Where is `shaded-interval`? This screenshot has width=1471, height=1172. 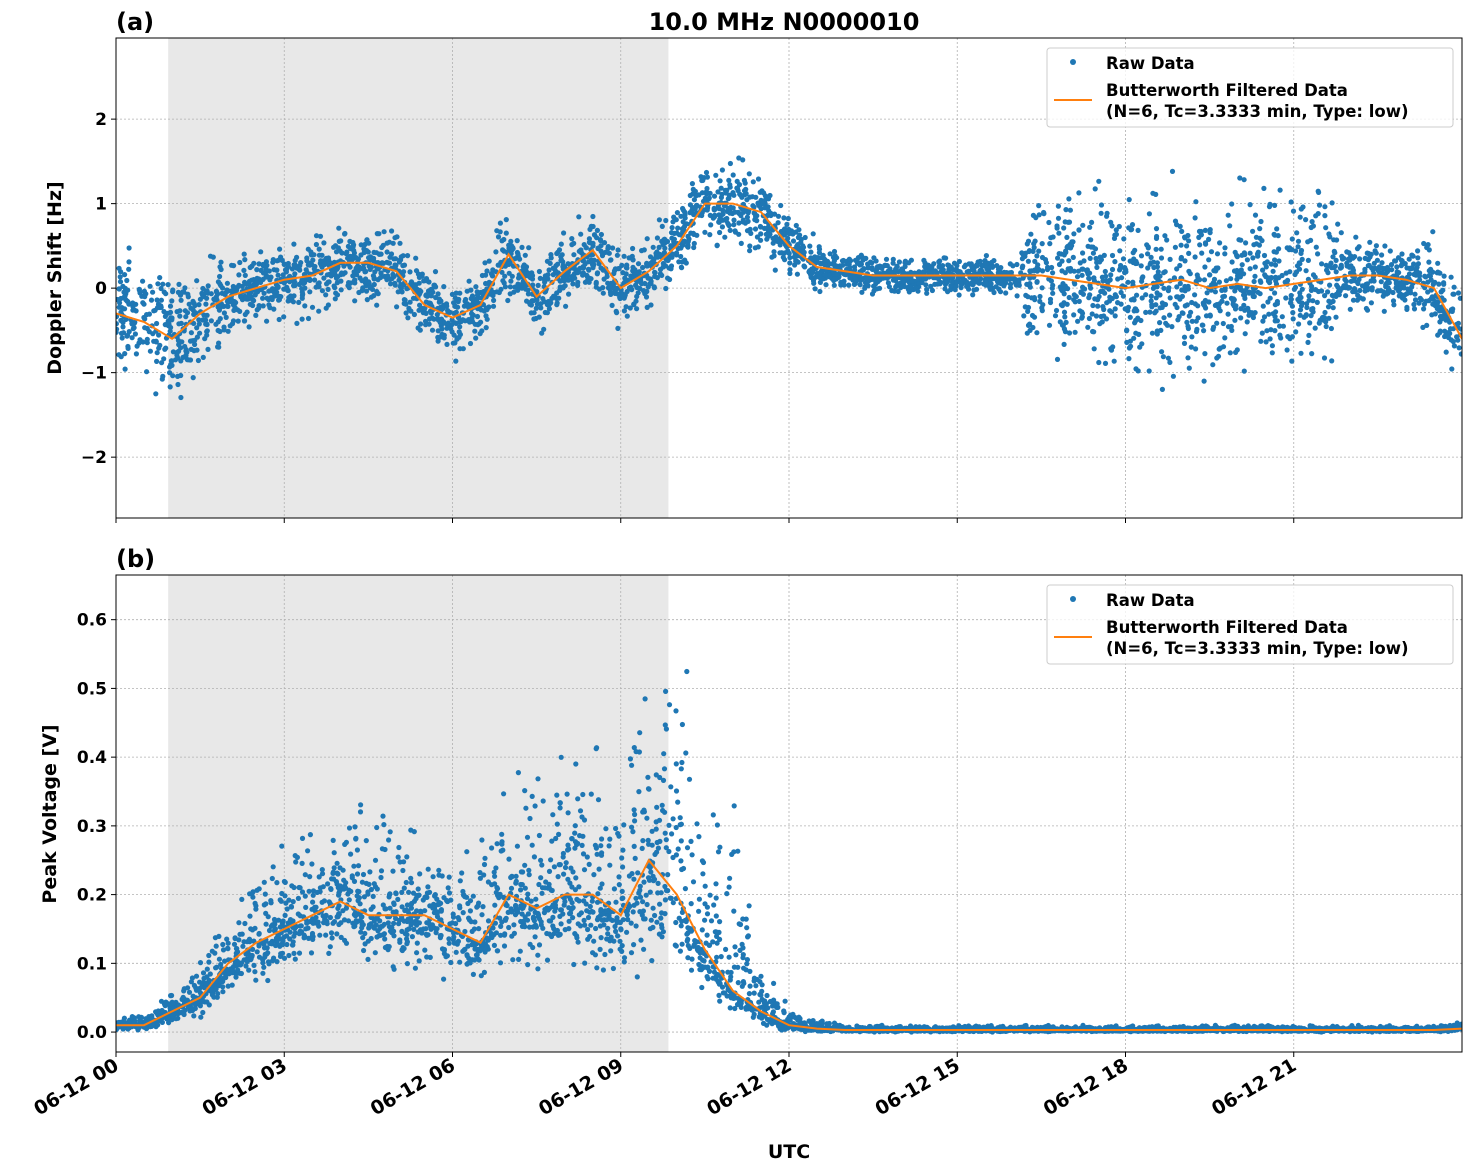 shaded-interval is located at coordinates (418, 813).